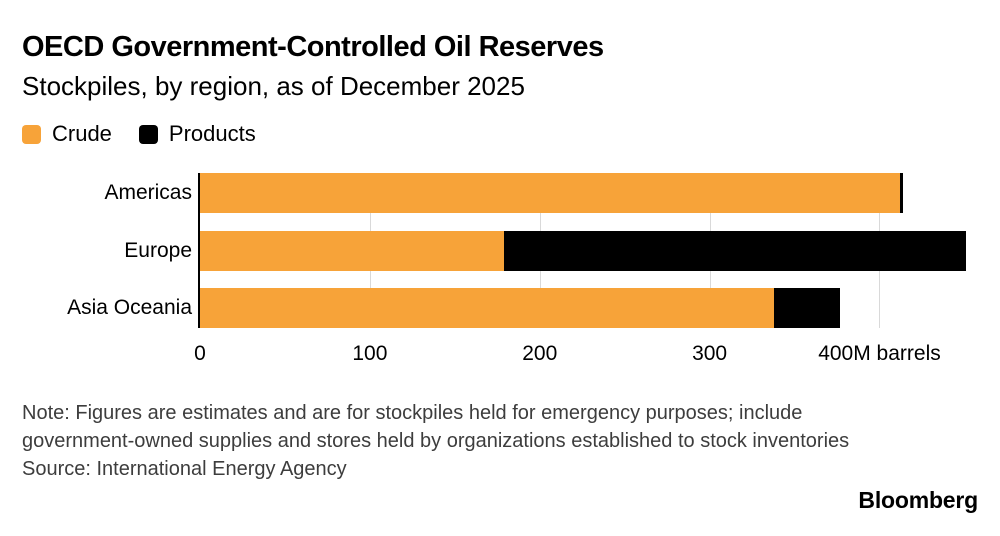 Image resolution: width=1000 pixels, height=536 pixels. I want to click on bar-row-europe, so click(589, 250).